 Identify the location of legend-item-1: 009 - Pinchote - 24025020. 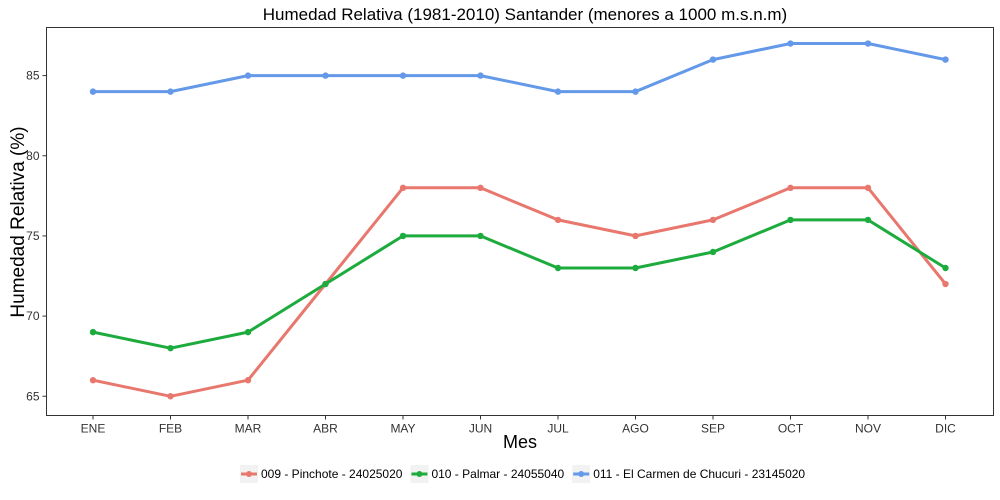
(321, 474).